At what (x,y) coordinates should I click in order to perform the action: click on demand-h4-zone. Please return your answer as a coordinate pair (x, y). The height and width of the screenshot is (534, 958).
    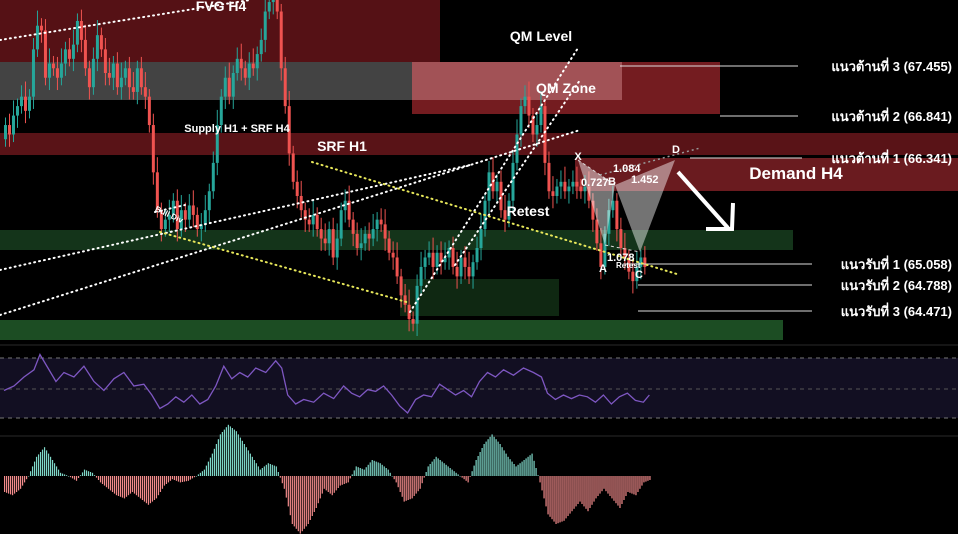
    Looking at the image, I should click on (766, 174).